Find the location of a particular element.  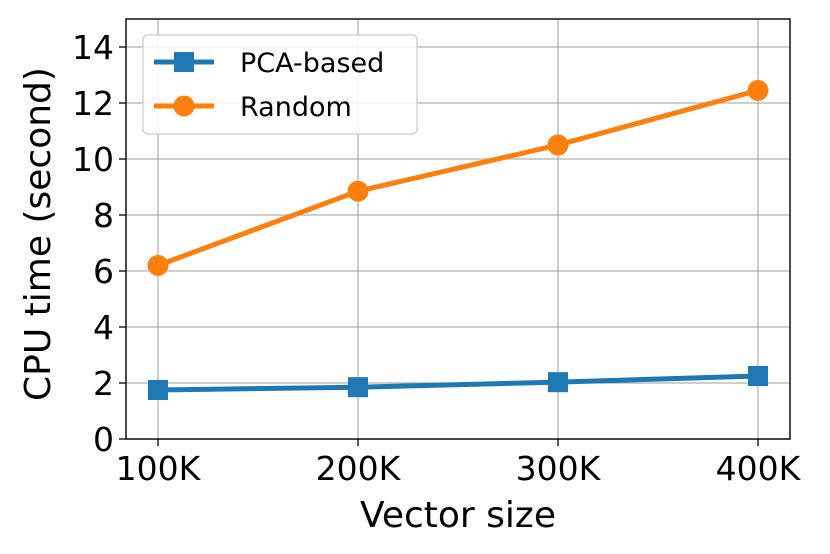

x-tick-label: 300K is located at coordinates (559, 468).